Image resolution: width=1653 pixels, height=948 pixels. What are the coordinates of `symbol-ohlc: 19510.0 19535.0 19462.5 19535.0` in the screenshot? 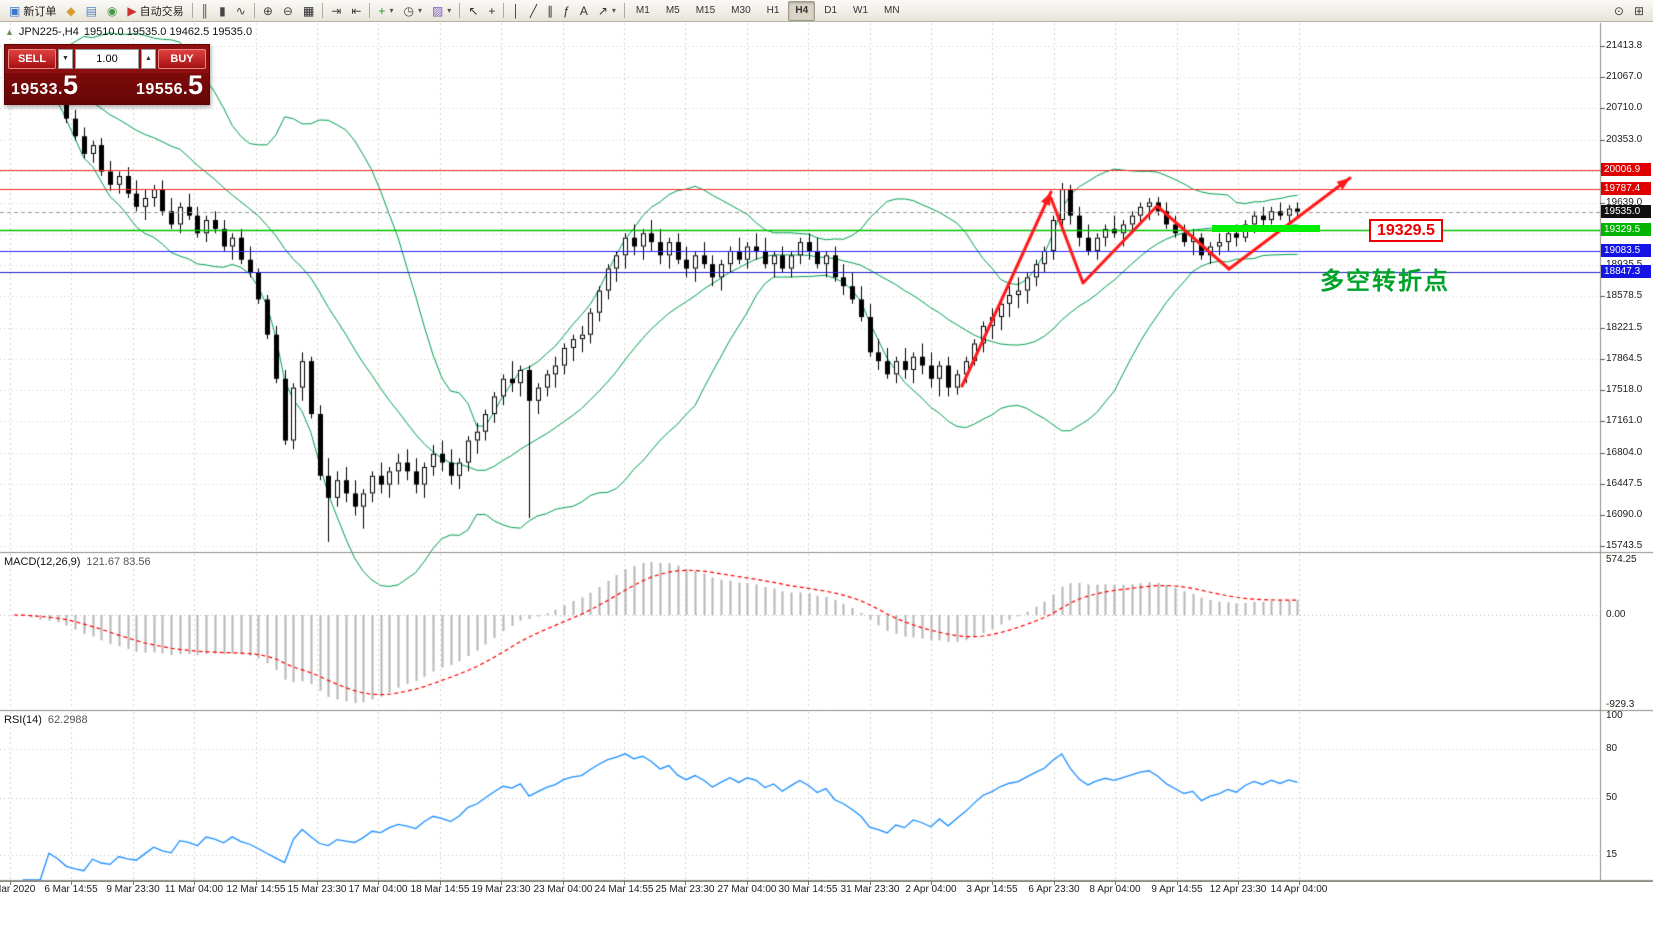 It's located at (168, 32).